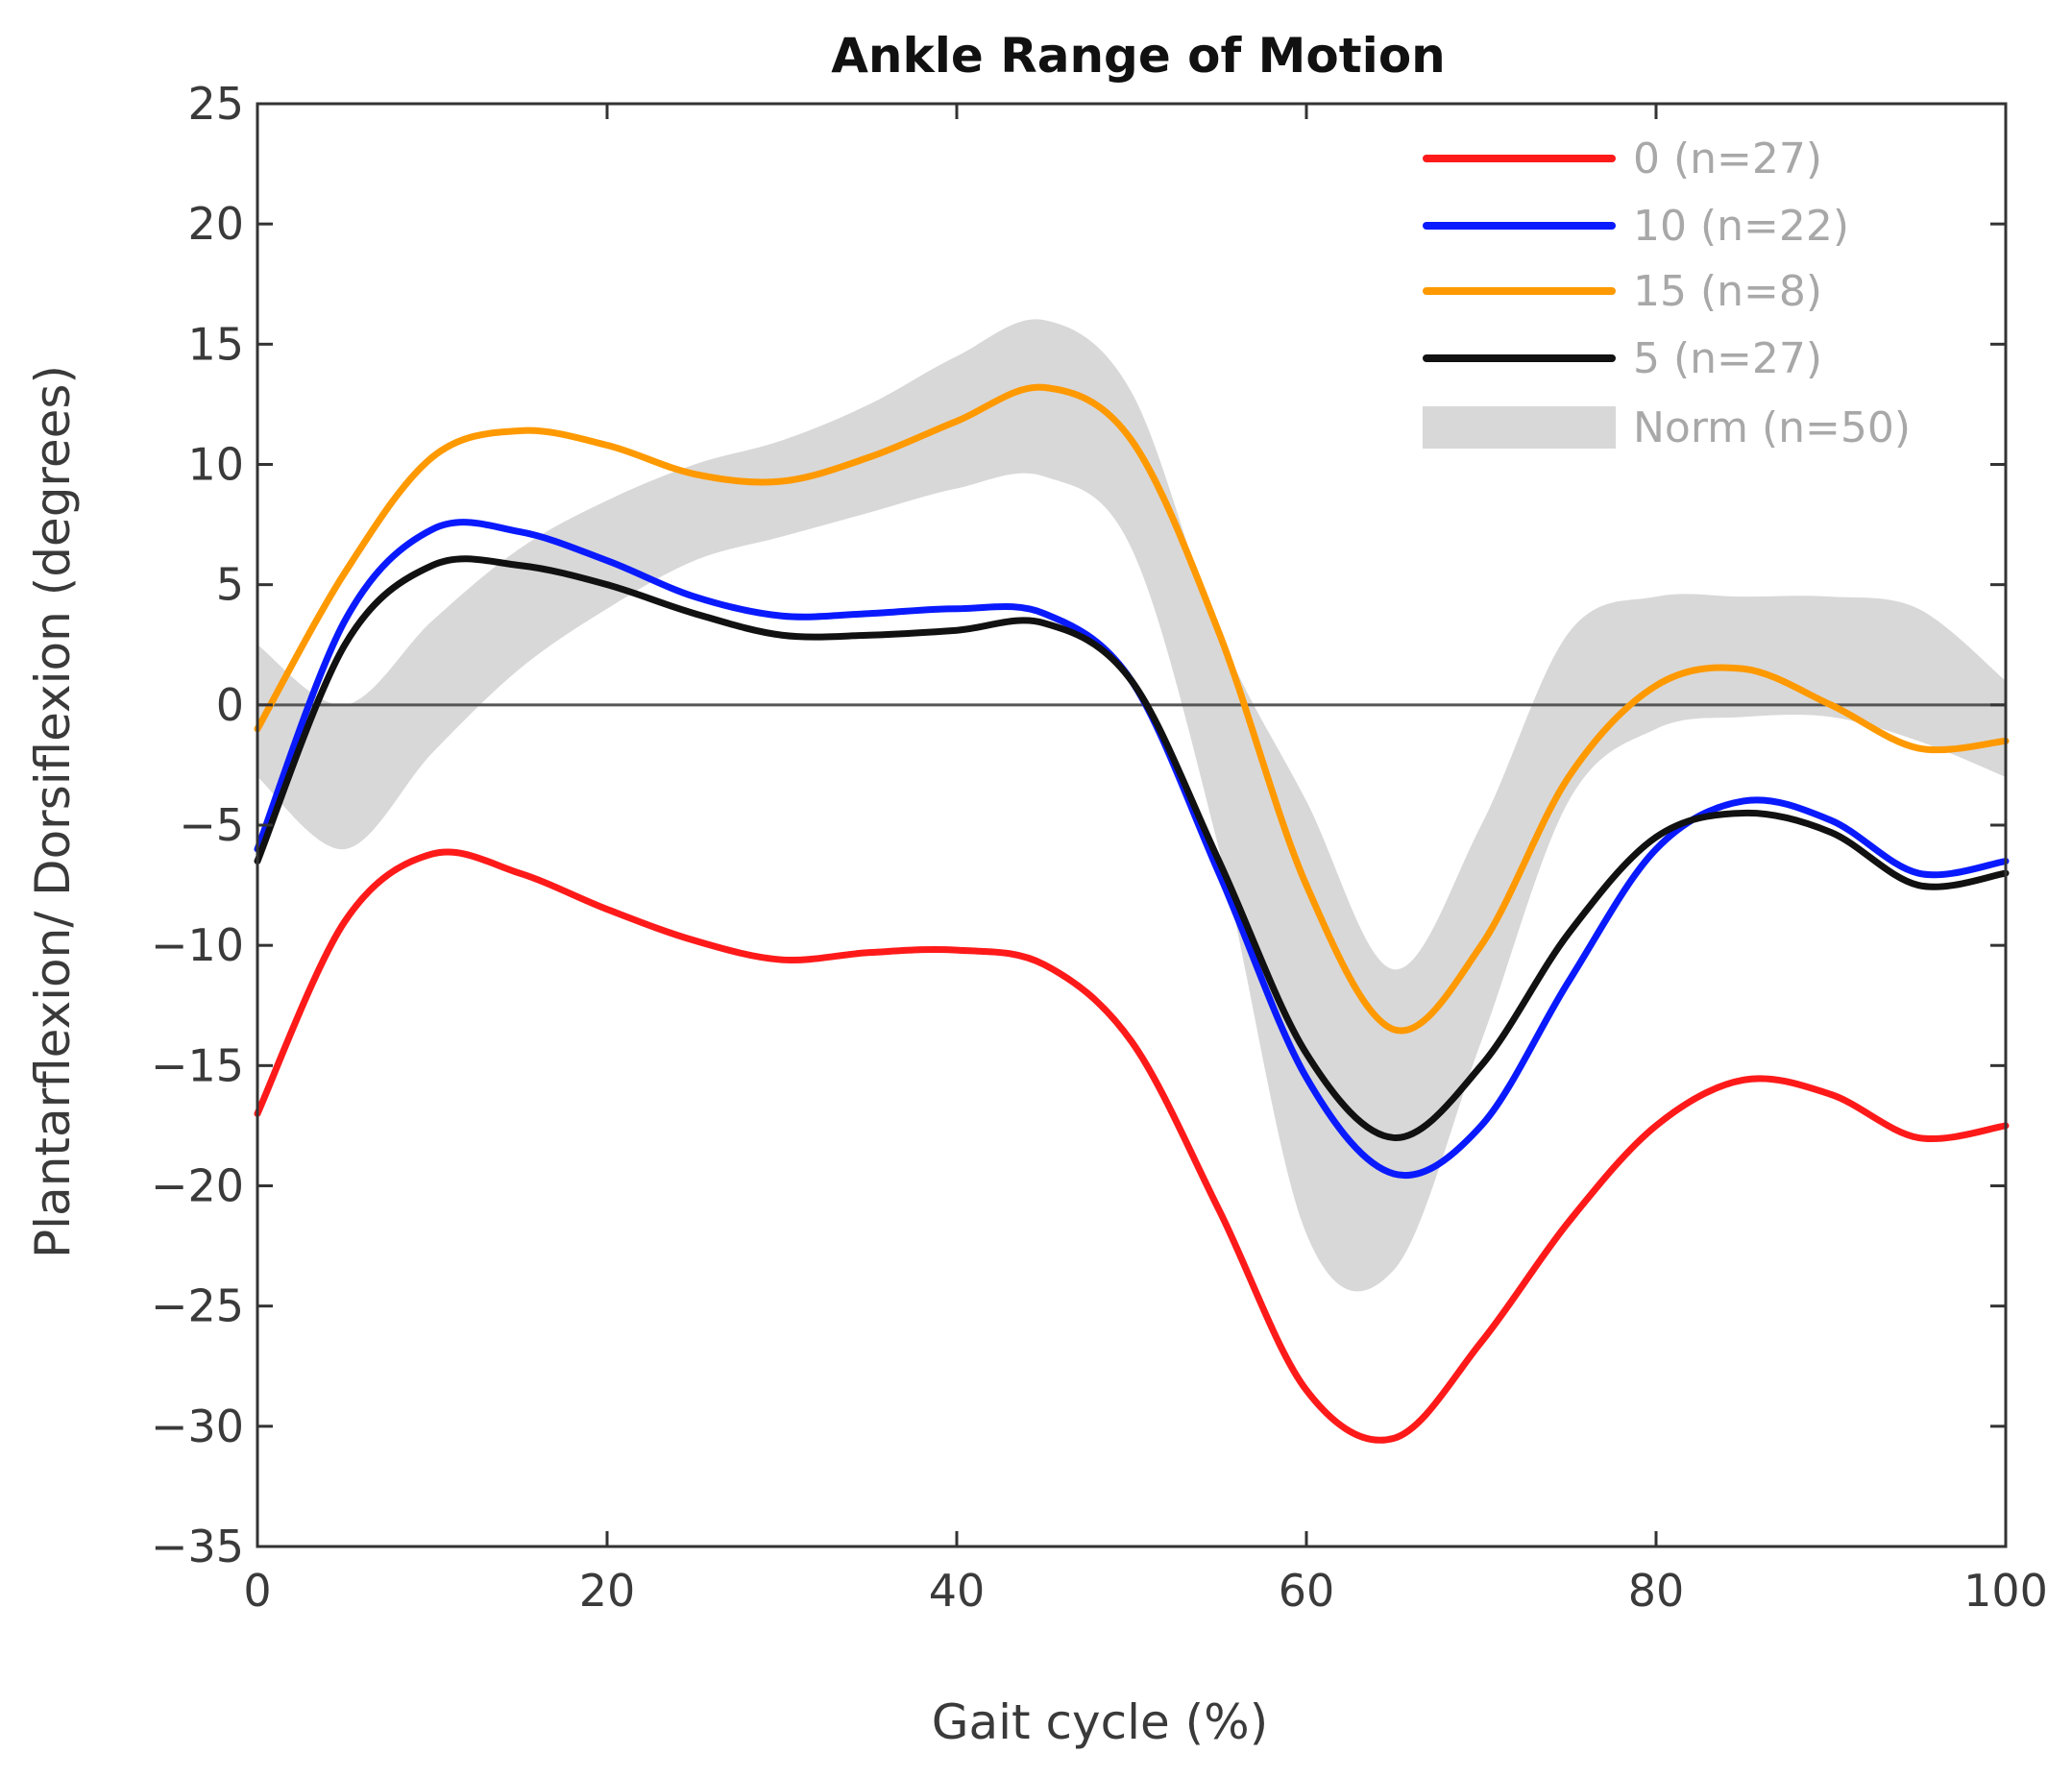 This screenshot has width=2072, height=1778. What do you see at coordinates (215, 224) in the screenshot?
I see `y-tick-label: 20` at bounding box center [215, 224].